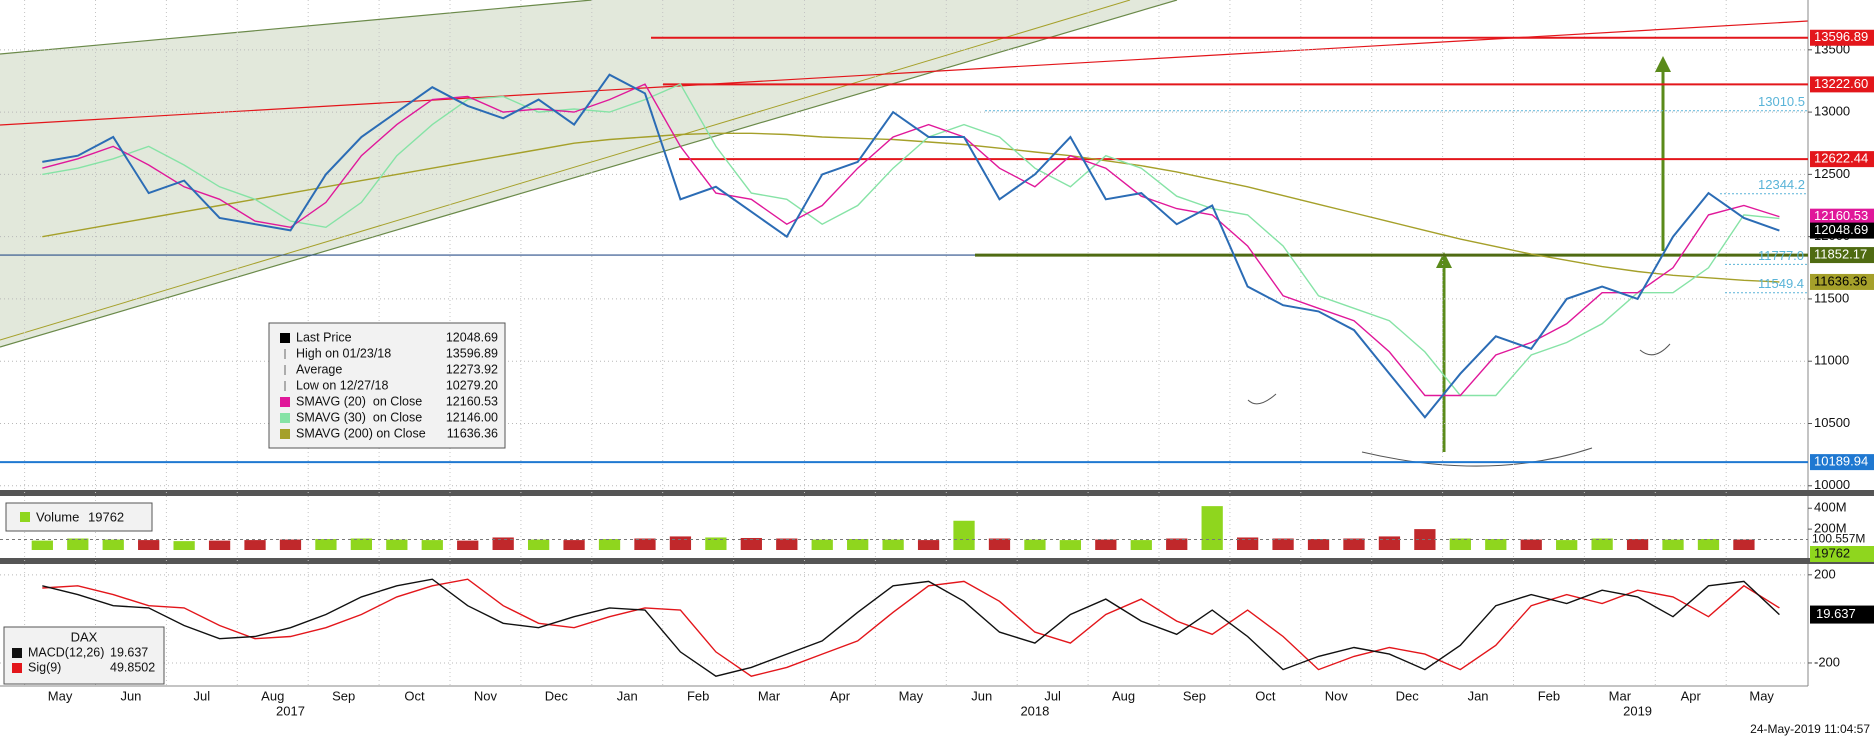 The height and width of the screenshot is (739, 1874). What do you see at coordinates (1832, 111) in the screenshot?
I see `y-tick-label: 13000` at bounding box center [1832, 111].